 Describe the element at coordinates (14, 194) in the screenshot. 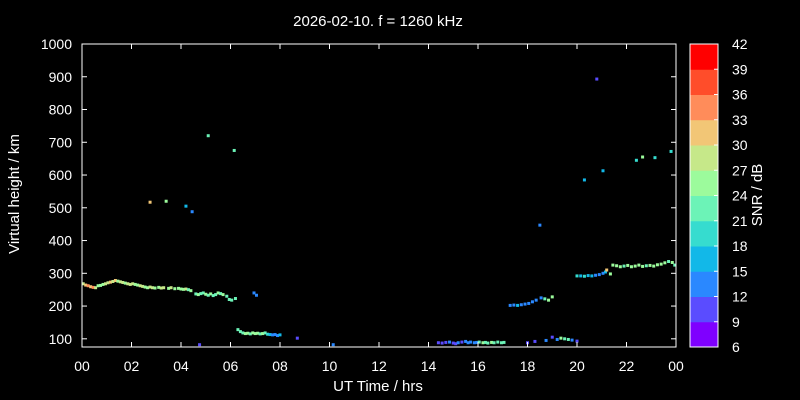

I see `y-axis-label: Virtual height / km` at that location.